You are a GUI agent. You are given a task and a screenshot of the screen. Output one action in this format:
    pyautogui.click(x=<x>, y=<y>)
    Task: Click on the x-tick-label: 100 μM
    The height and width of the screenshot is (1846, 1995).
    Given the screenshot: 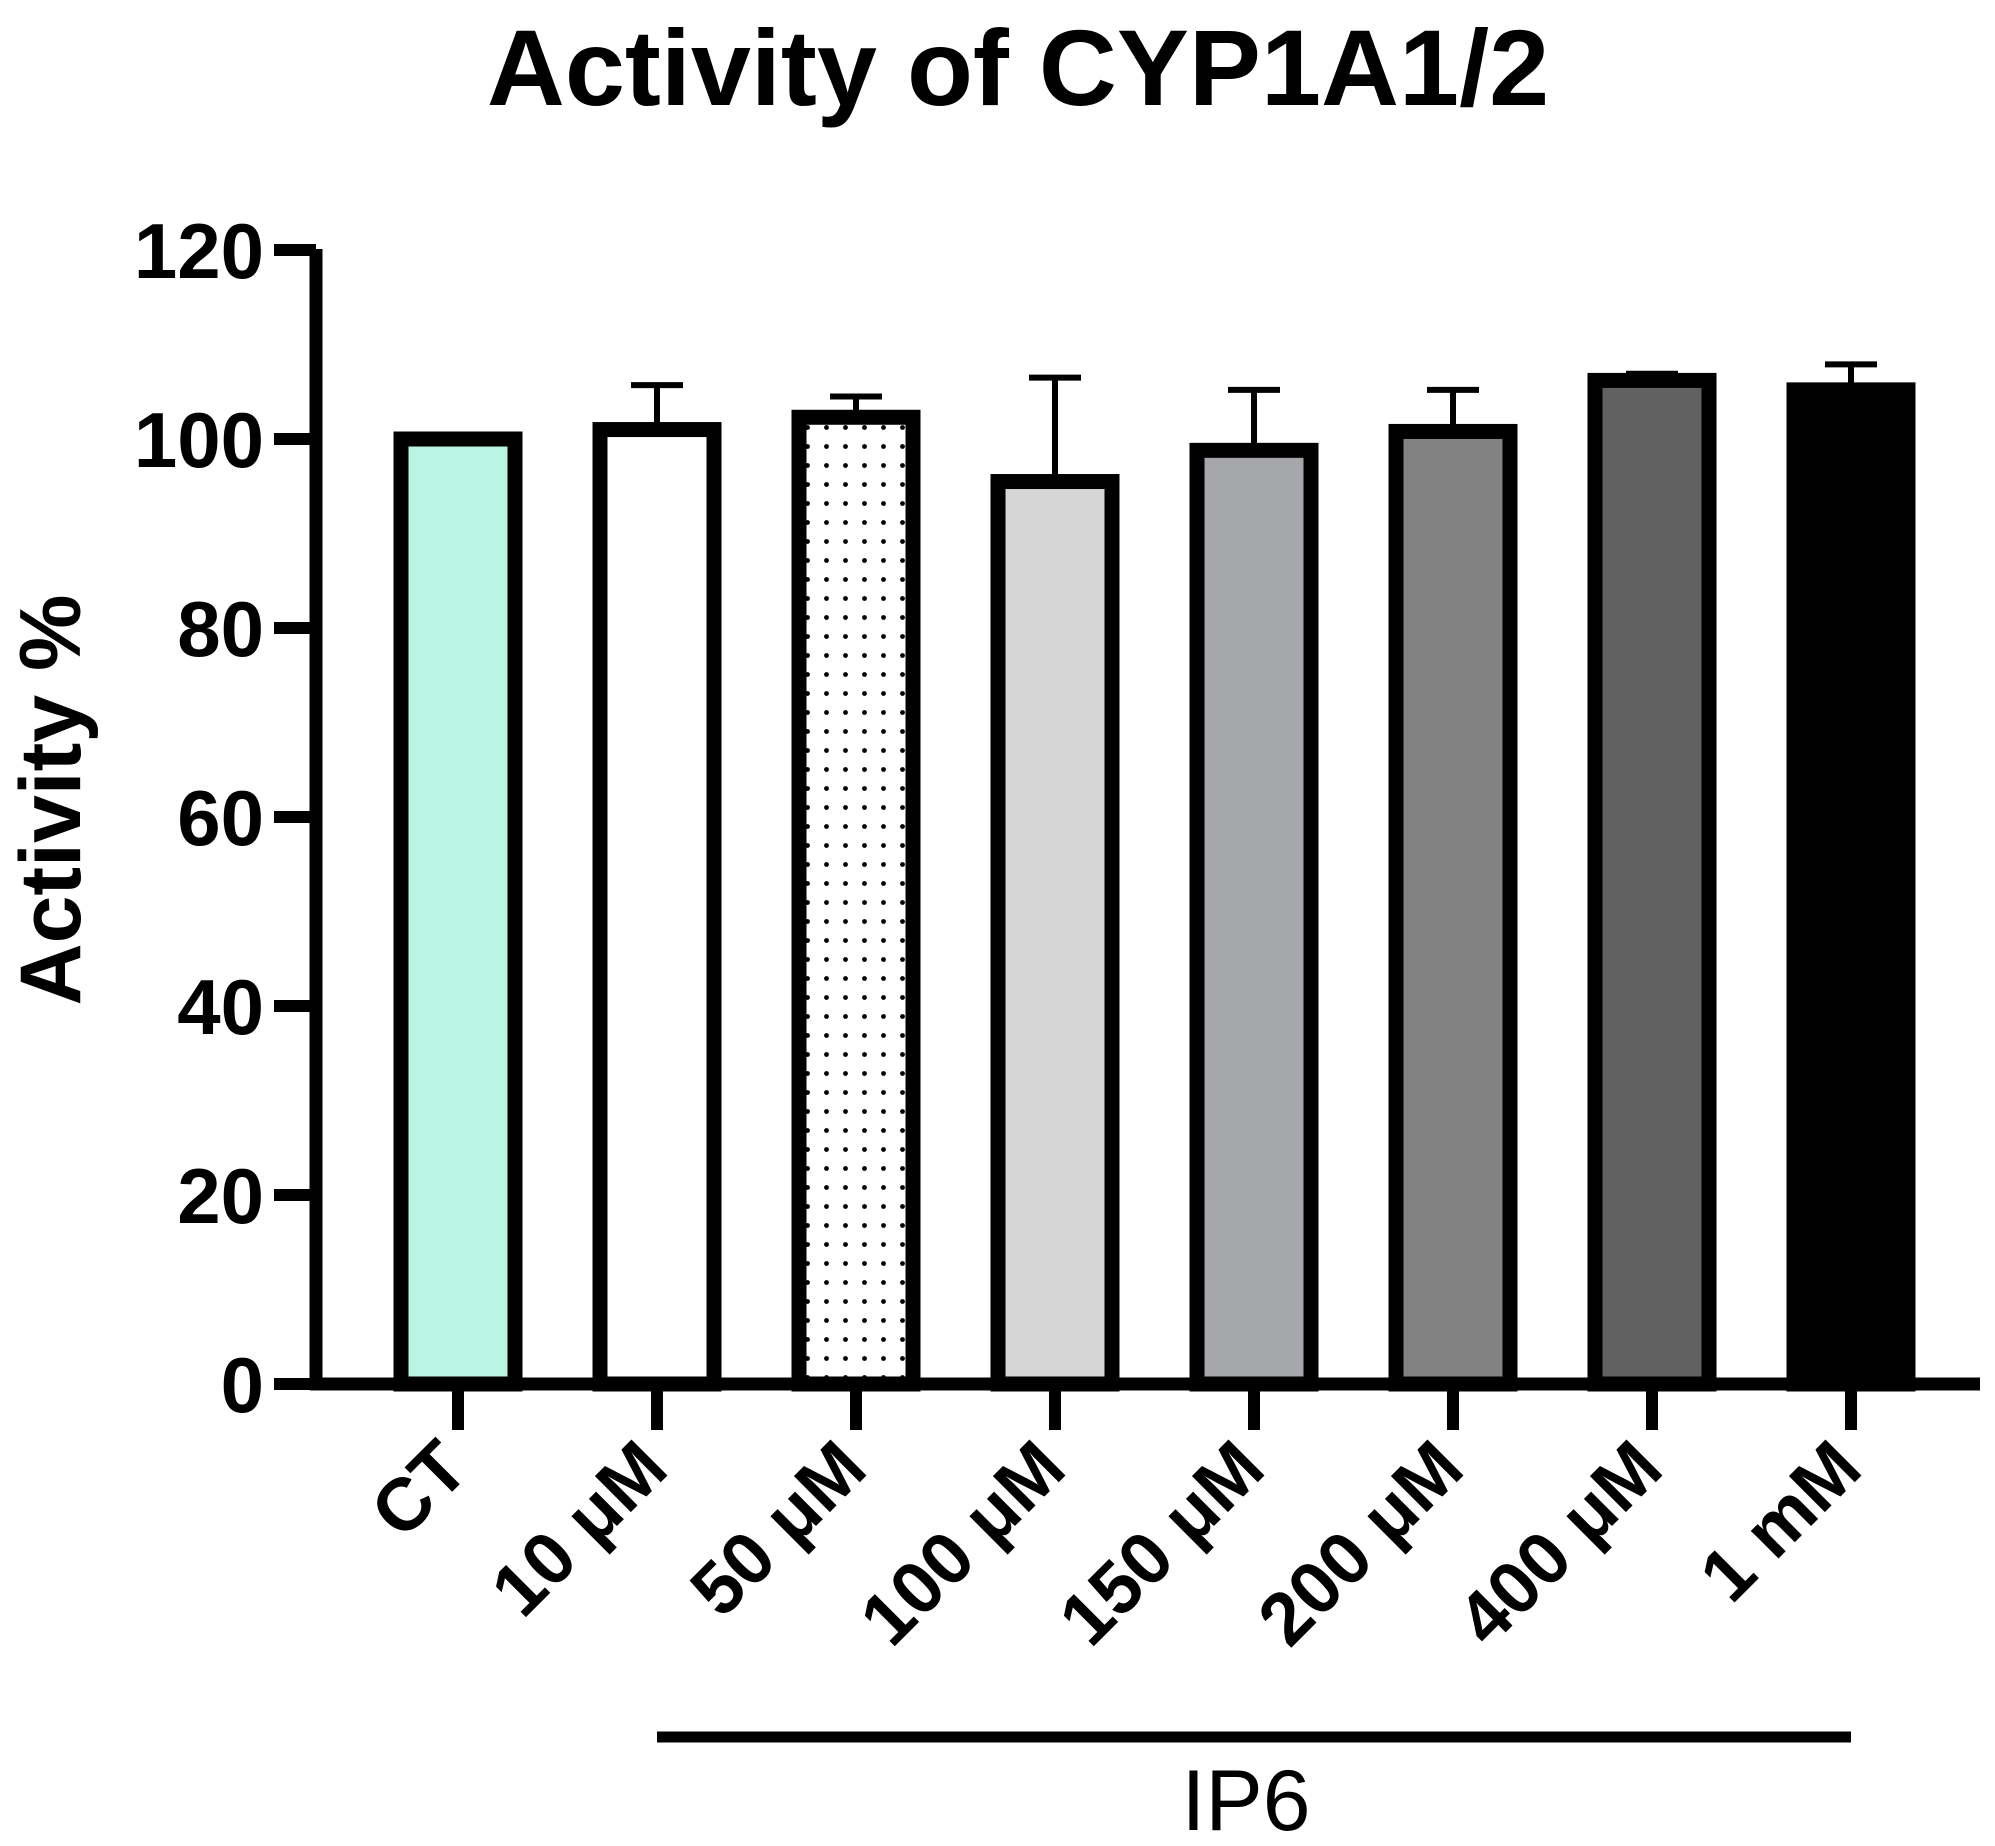 What is the action you would take?
    pyautogui.click(x=962, y=1543)
    